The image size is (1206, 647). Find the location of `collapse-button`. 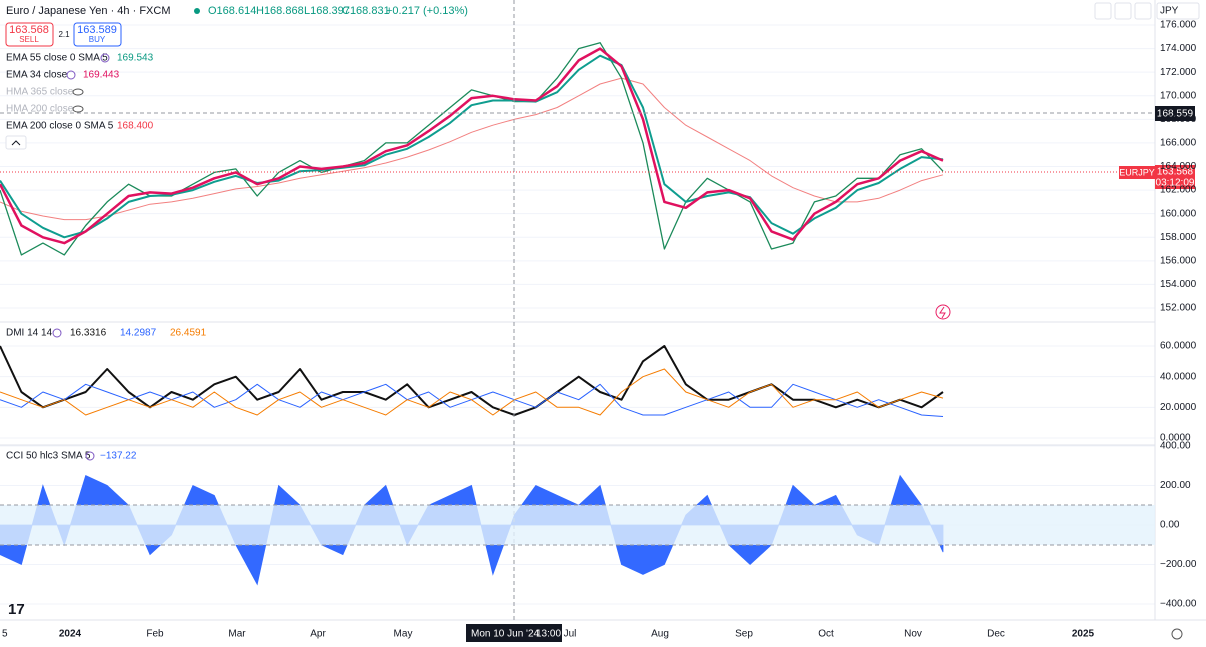

collapse-button is located at coordinates (16, 142).